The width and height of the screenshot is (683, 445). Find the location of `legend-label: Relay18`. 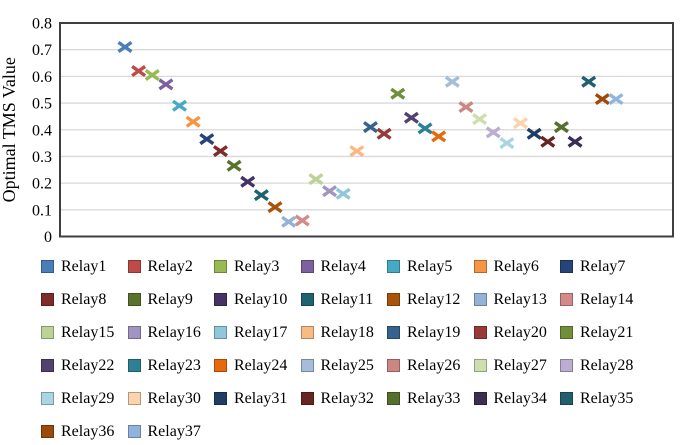

legend-label: Relay18 is located at coordinates (347, 332).